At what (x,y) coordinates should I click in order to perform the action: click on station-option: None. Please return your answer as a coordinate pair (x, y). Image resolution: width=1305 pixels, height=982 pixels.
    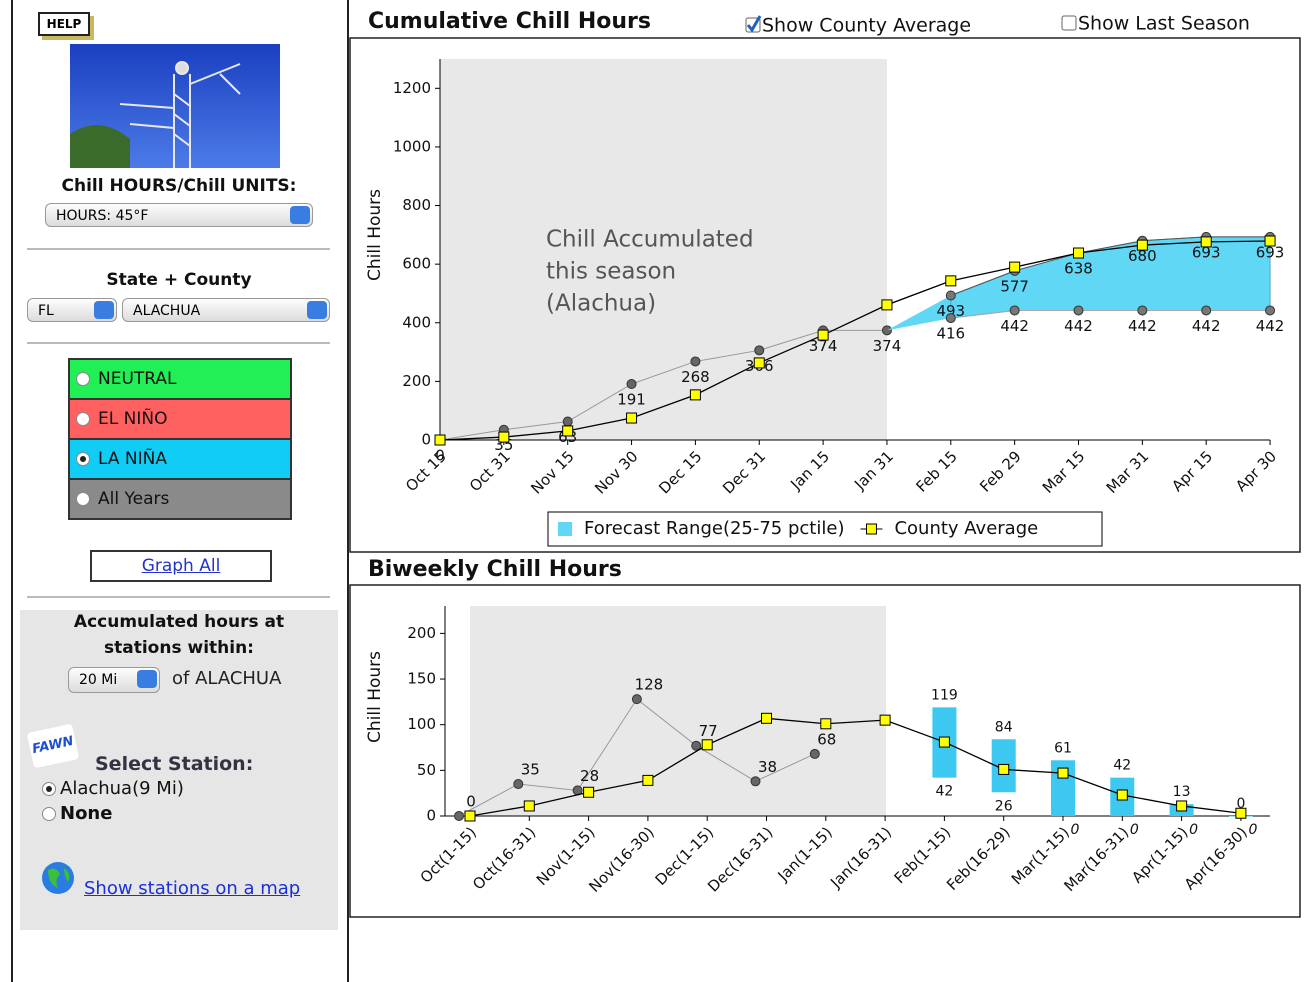
    Looking at the image, I should click on (76, 813).